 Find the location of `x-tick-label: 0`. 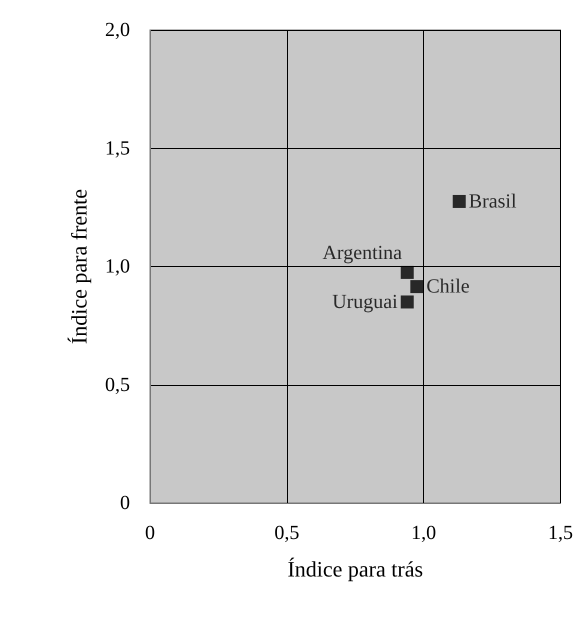

x-tick-label: 0 is located at coordinates (150, 533).